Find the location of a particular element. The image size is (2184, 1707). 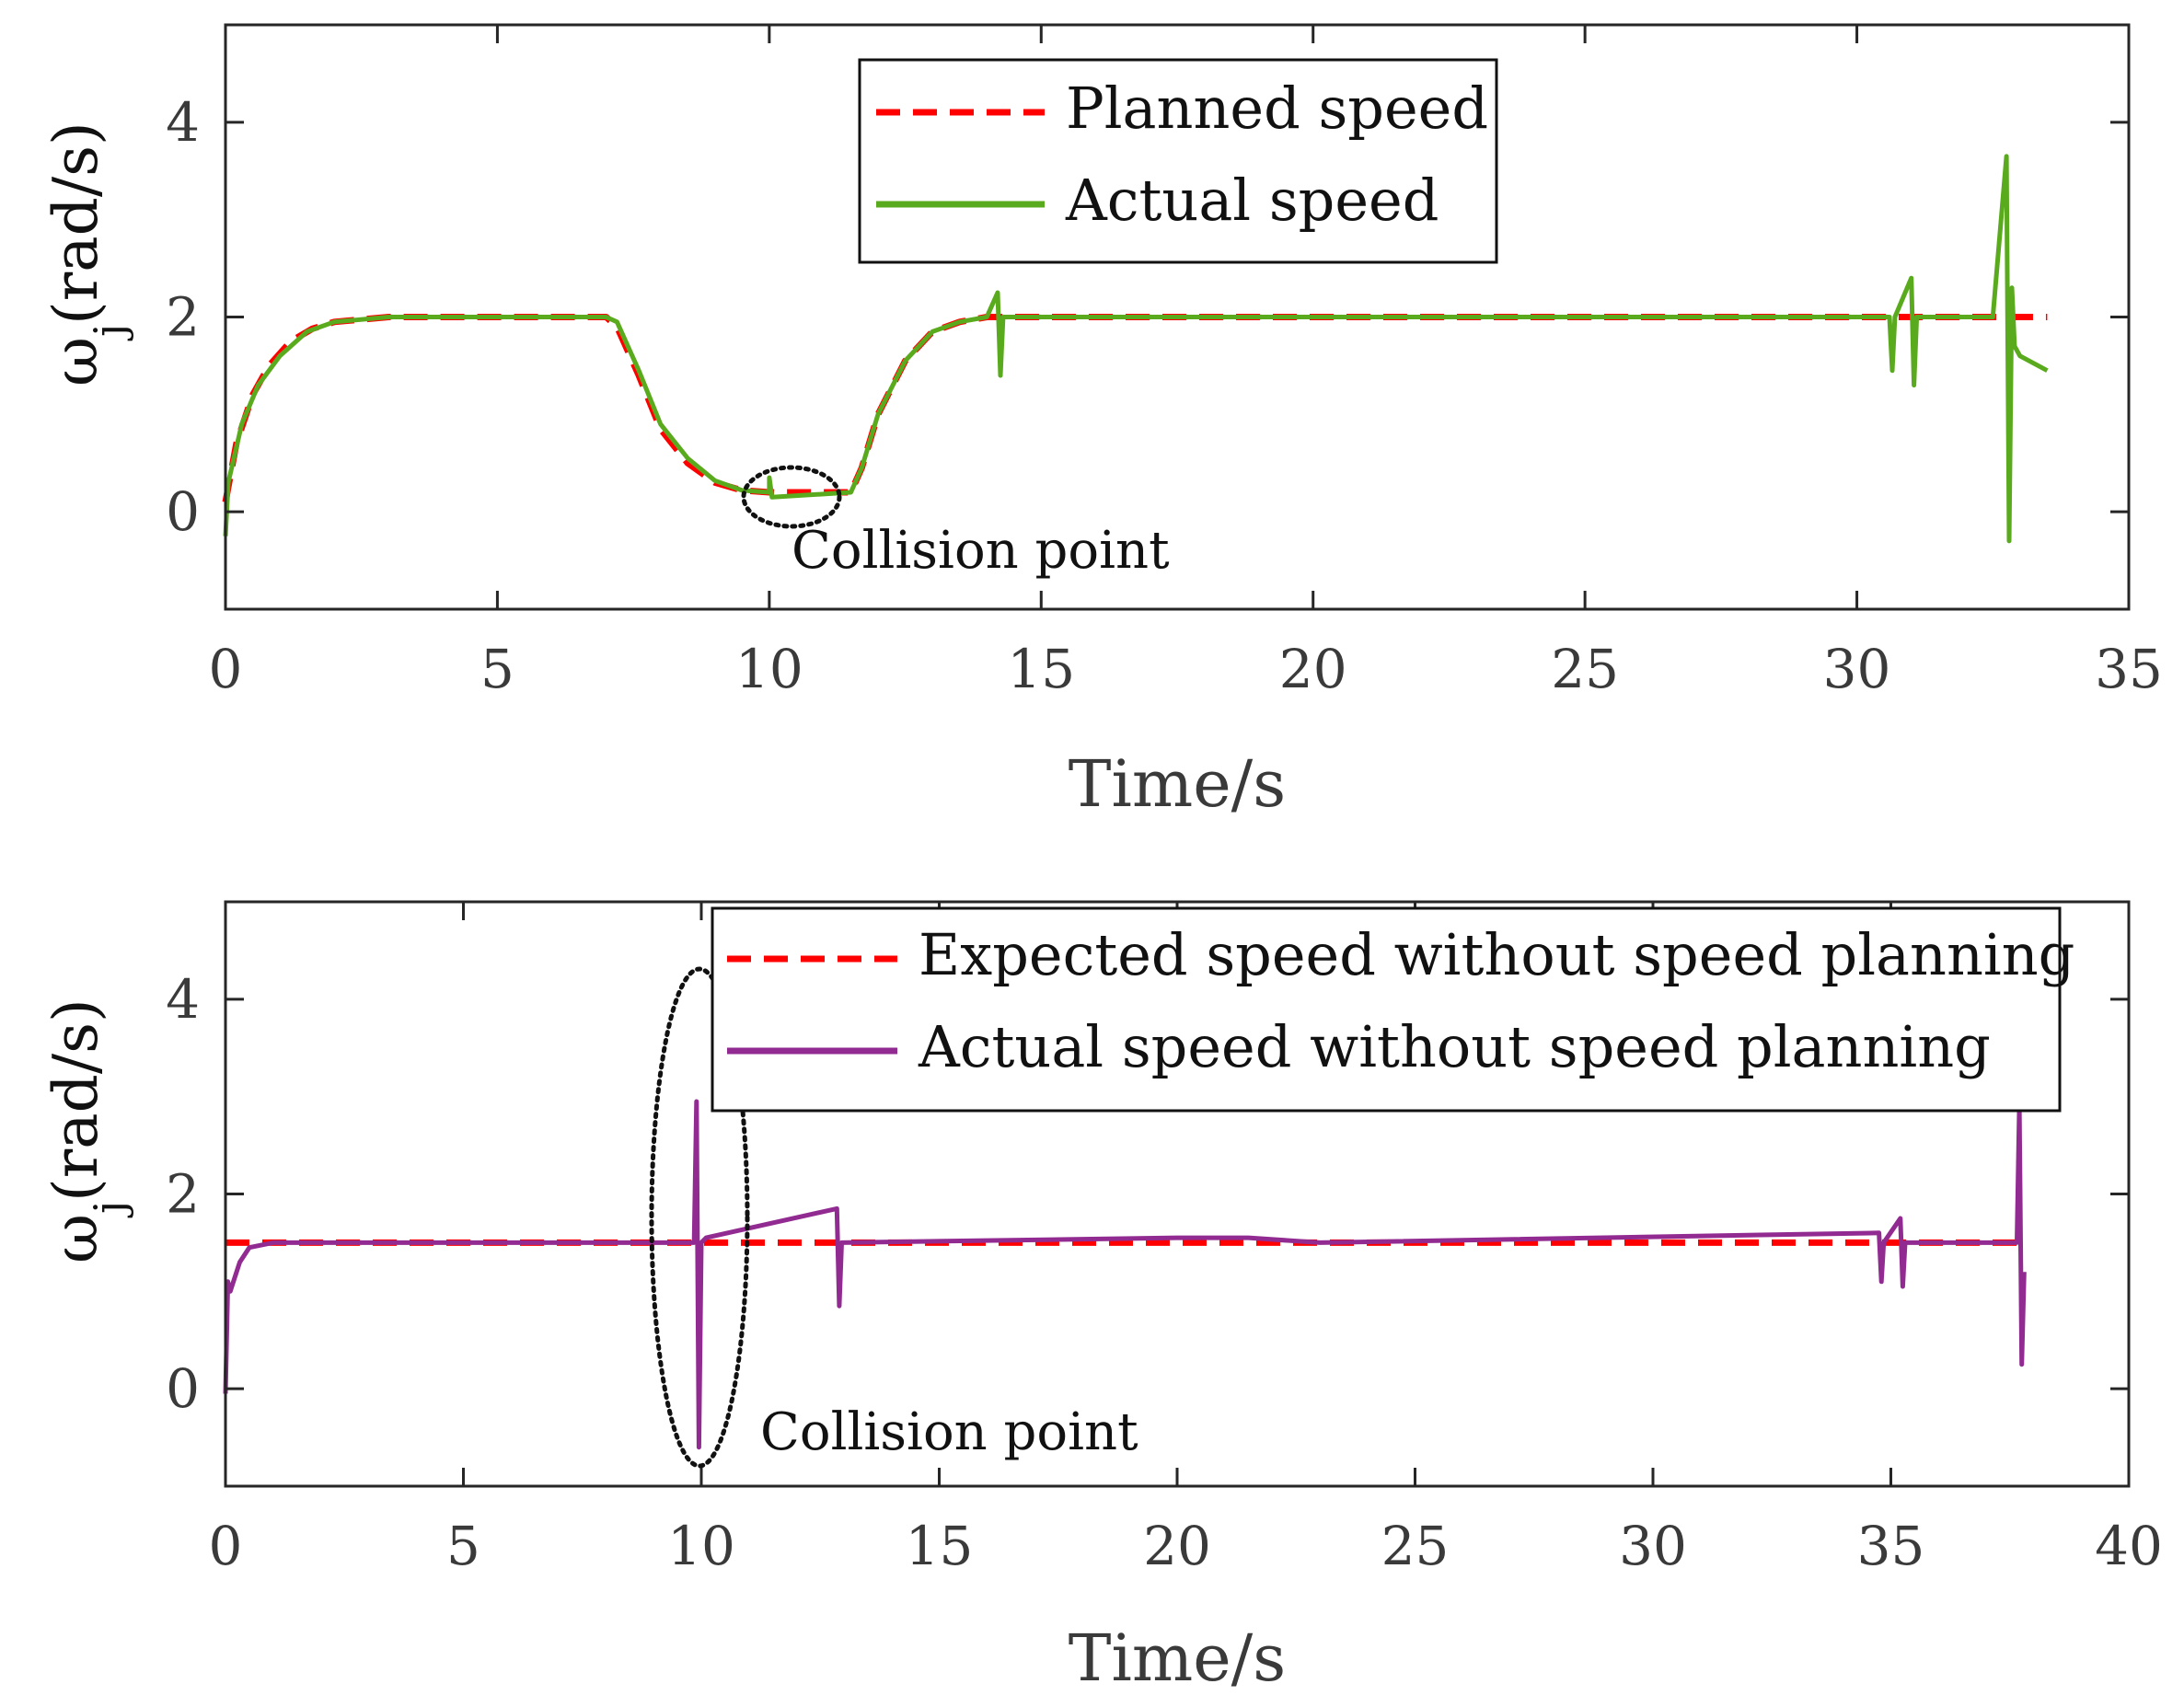

bottom-chart-x-tick-label: 15 is located at coordinates (940, 1546).